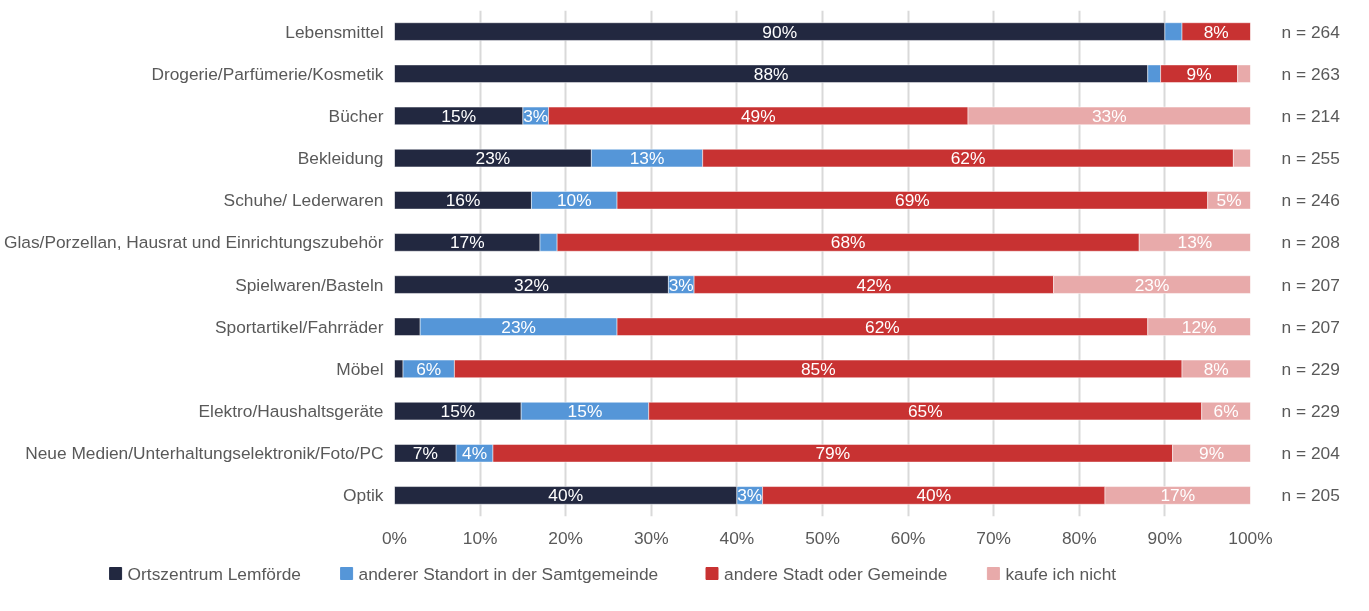  What do you see at coordinates (848, 242) in the screenshot?
I see `data-label: 68%` at bounding box center [848, 242].